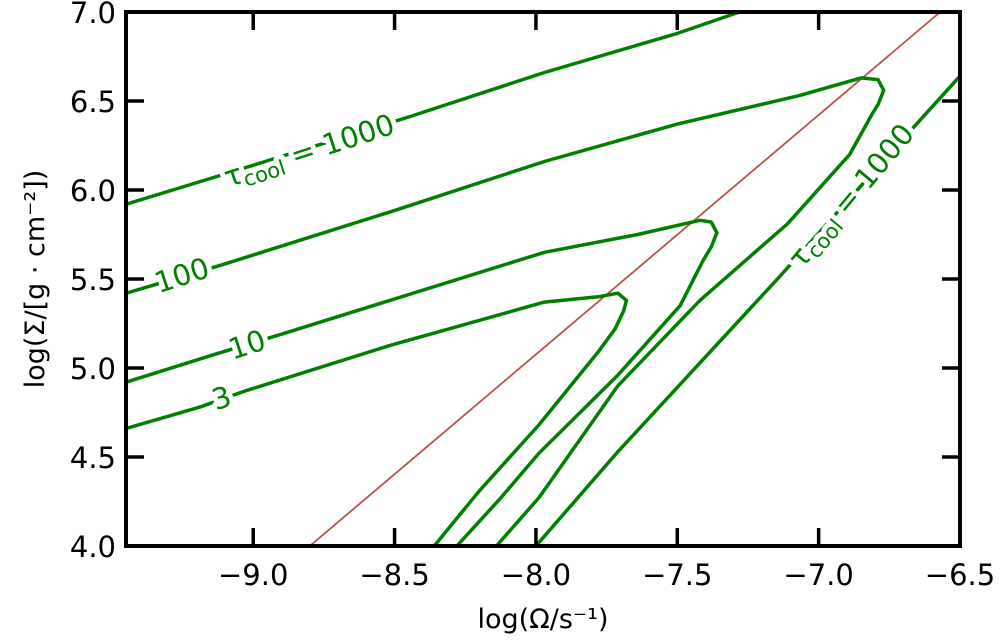 Image resolution: width=1000 pixels, height=644 pixels. Describe the element at coordinates (93, 458) in the screenshot. I see `y-tick-label: 4.5` at that location.